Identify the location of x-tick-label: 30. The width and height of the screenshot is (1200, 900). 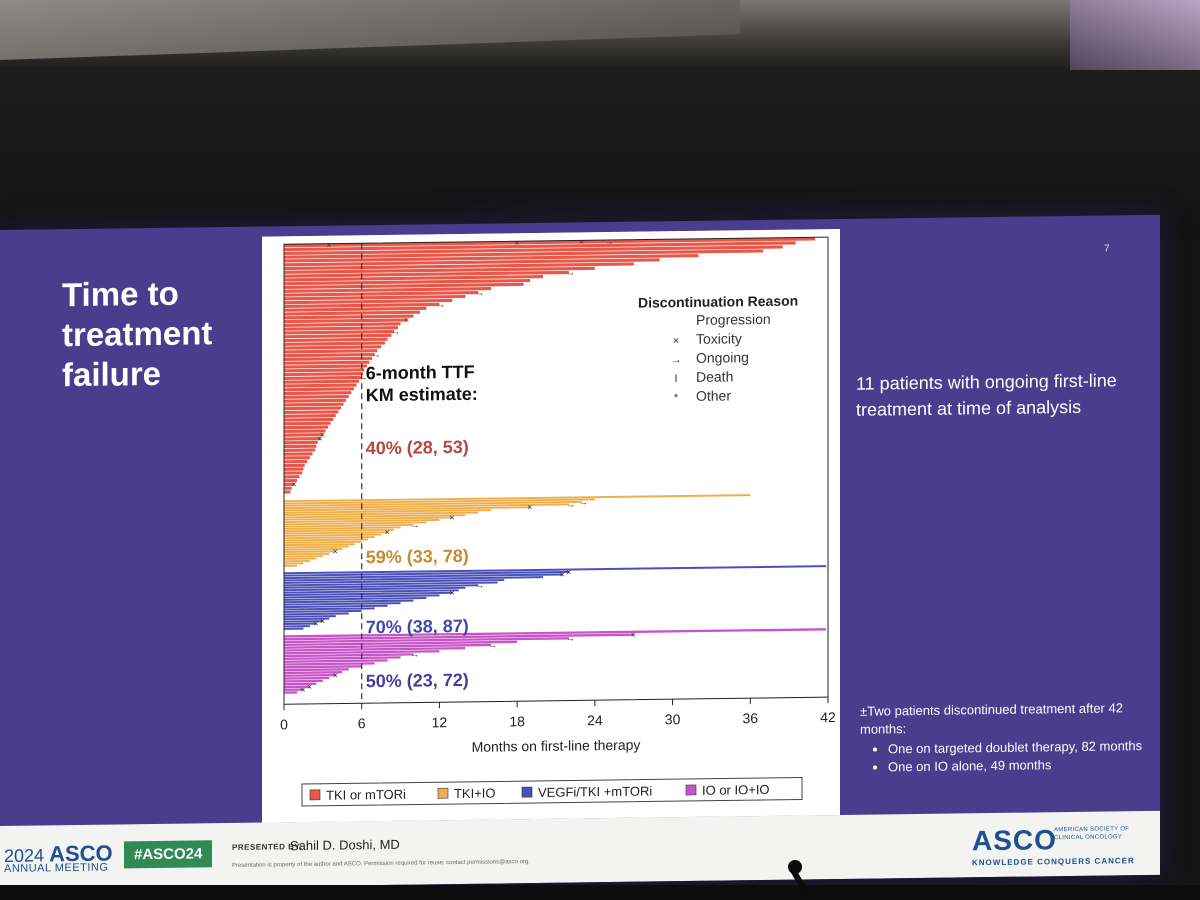
(673, 719).